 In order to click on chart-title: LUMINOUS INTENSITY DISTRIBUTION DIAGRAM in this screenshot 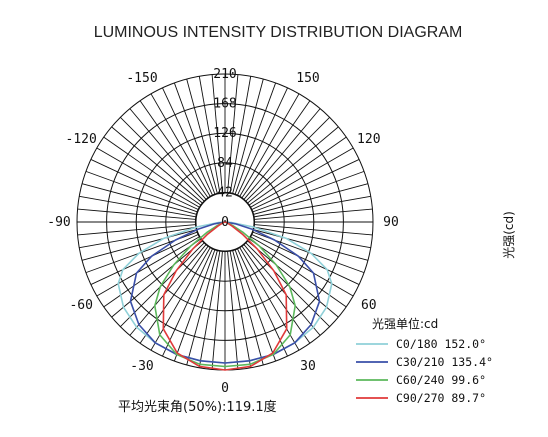, I will do `click(278, 32)`.